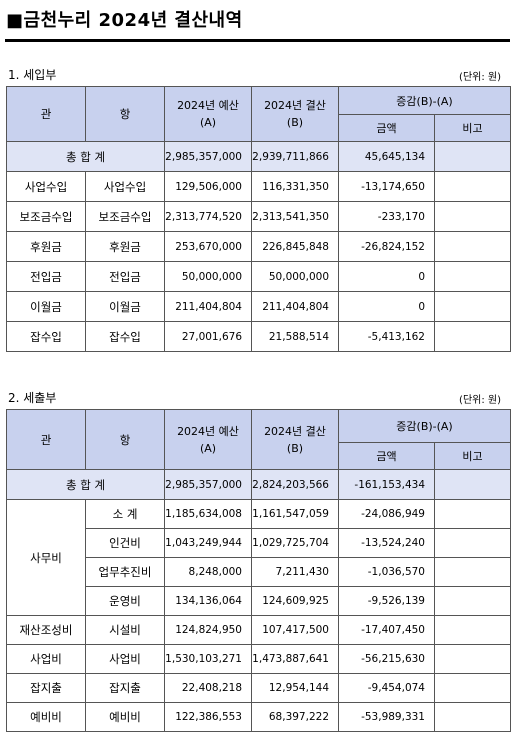  What do you see at coordinates (125, 717) in the screenshot?
I see `expense-hang: 예비비` at bounding box center [125, 717].